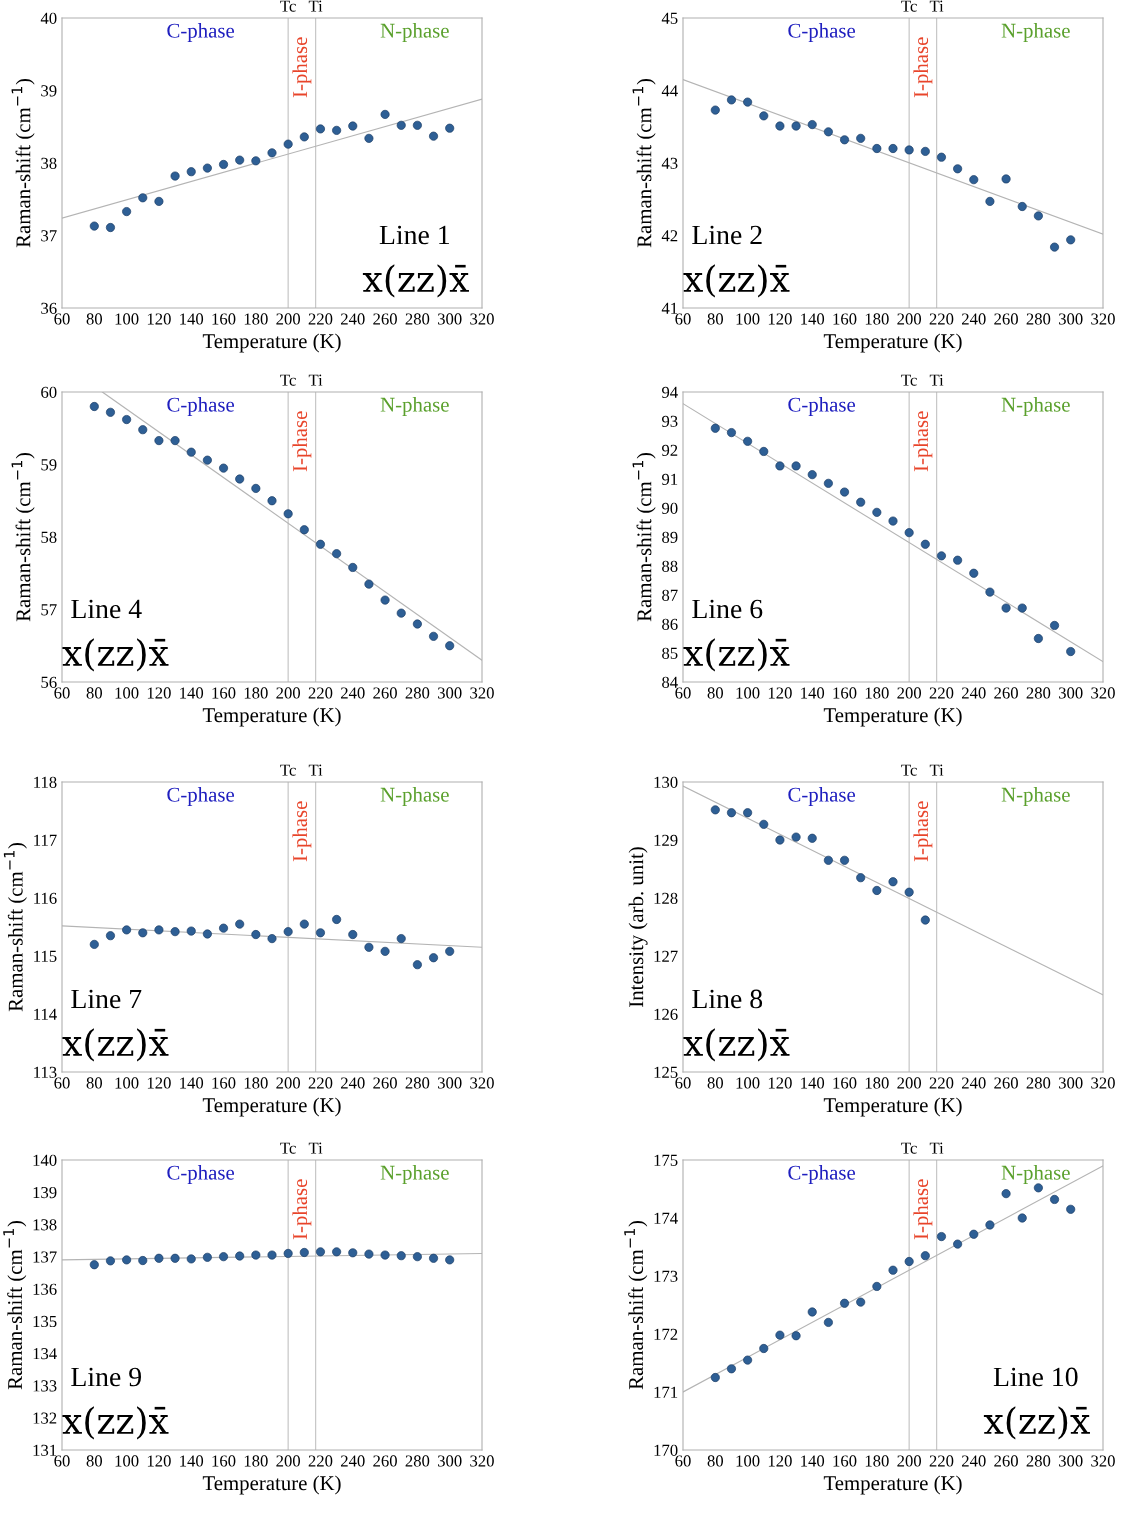 Image resolution: width=1130 pixels, height=1515 pixels. Describe the element at coordinates (48, 18) in the screenshot. I see `y-tick-label: 40` at that location.